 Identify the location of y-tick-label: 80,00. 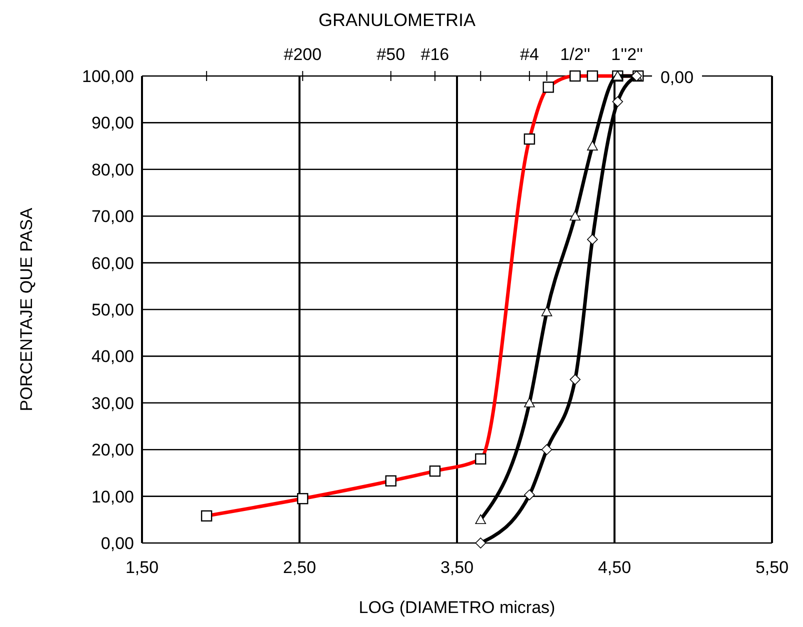
(112, 170).